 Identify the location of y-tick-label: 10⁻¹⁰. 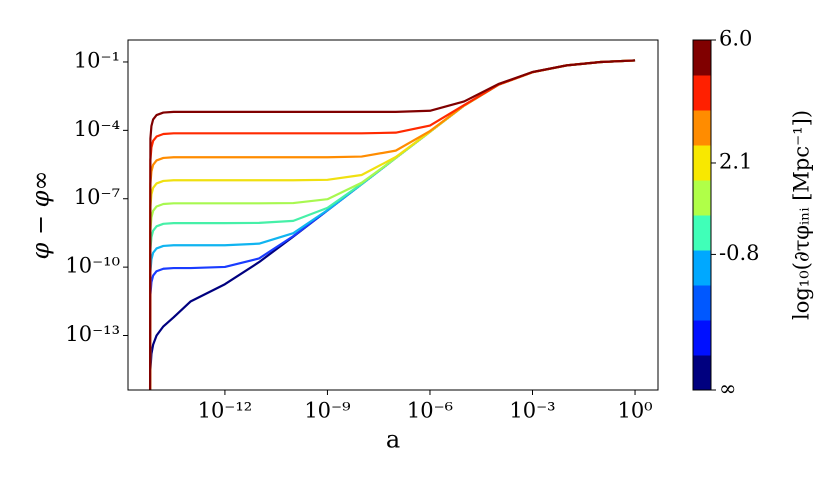
(92, 266).